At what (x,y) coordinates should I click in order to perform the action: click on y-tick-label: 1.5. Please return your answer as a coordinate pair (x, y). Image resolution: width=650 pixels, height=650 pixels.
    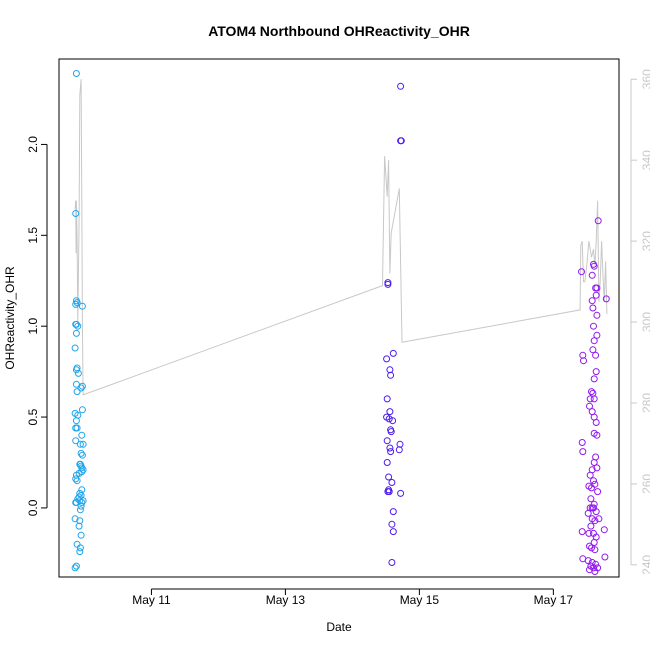
    Looking at the image, I should click on (33, 235).